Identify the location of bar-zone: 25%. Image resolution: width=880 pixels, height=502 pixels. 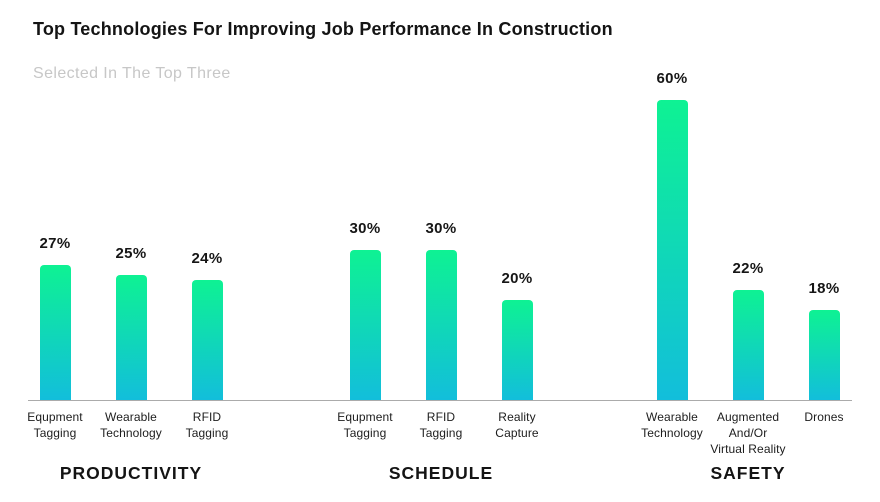
(131, 200).